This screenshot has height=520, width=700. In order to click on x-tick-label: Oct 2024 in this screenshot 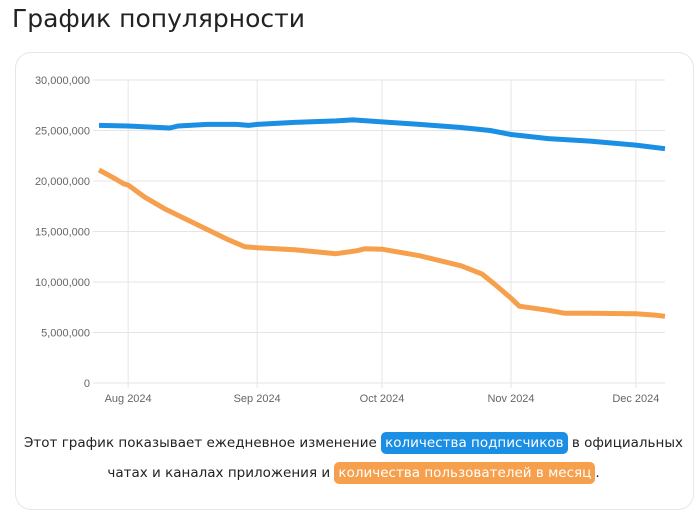, I will do `click(382, 399)`.